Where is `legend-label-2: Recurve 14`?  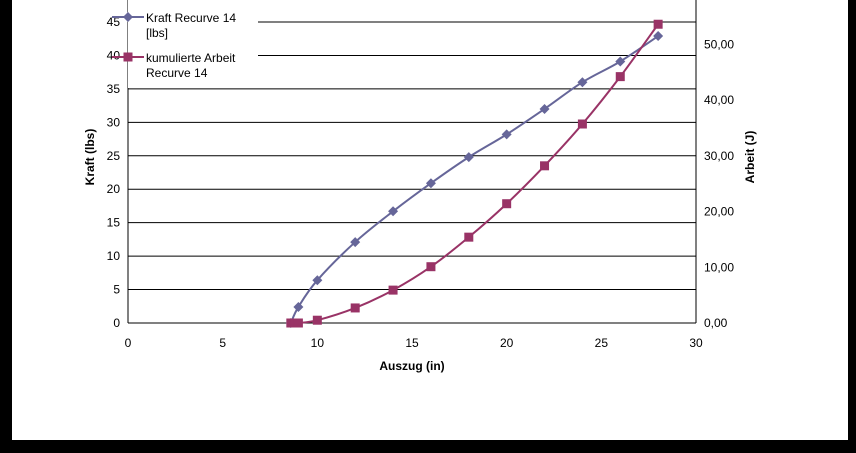 legend-label-2: Recurve 14 is located at coordinates (177, 73).